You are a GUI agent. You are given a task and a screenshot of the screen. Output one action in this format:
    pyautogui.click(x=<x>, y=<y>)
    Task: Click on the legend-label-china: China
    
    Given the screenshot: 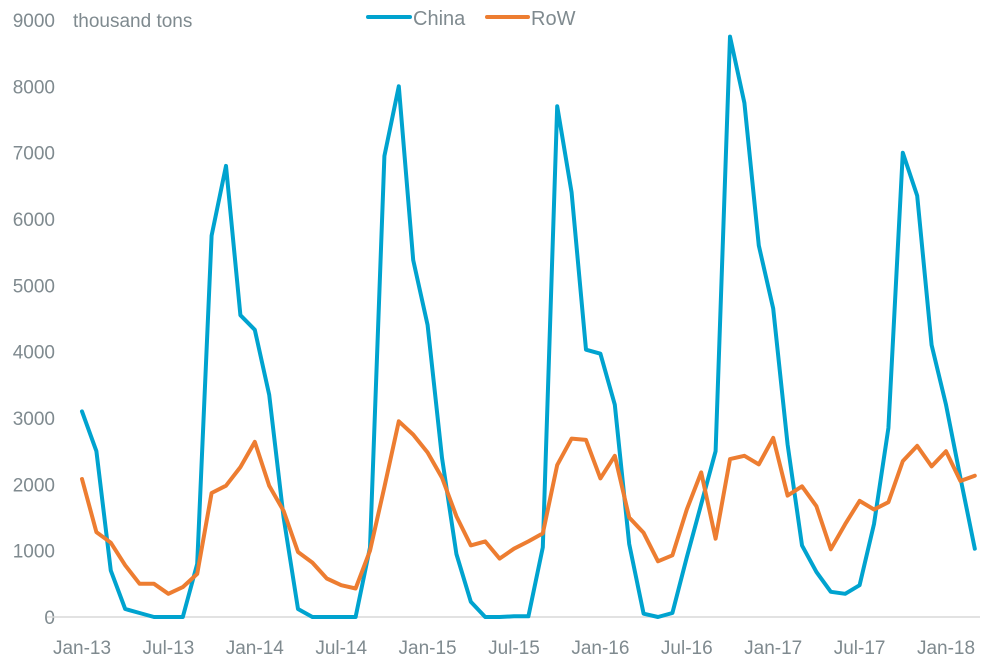 What is the action you would take?
    pyautogui.click(x=439, y=19)
    